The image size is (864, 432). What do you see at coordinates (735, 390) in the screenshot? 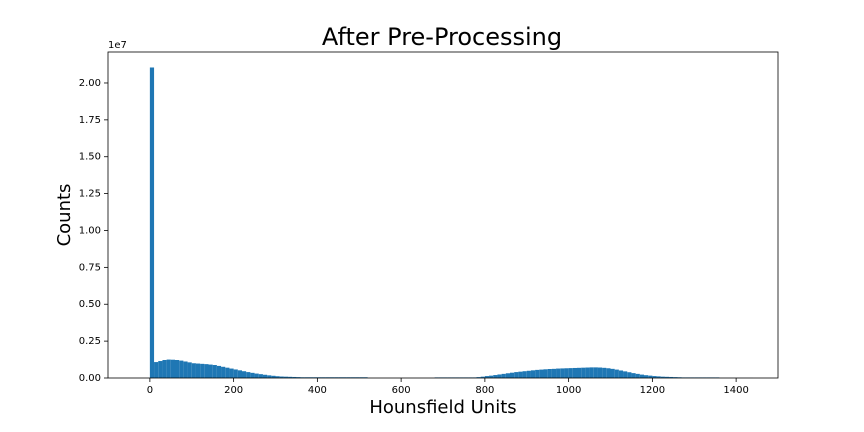
I see `x-tick-label: 1400` at bounding box center [735, 390].